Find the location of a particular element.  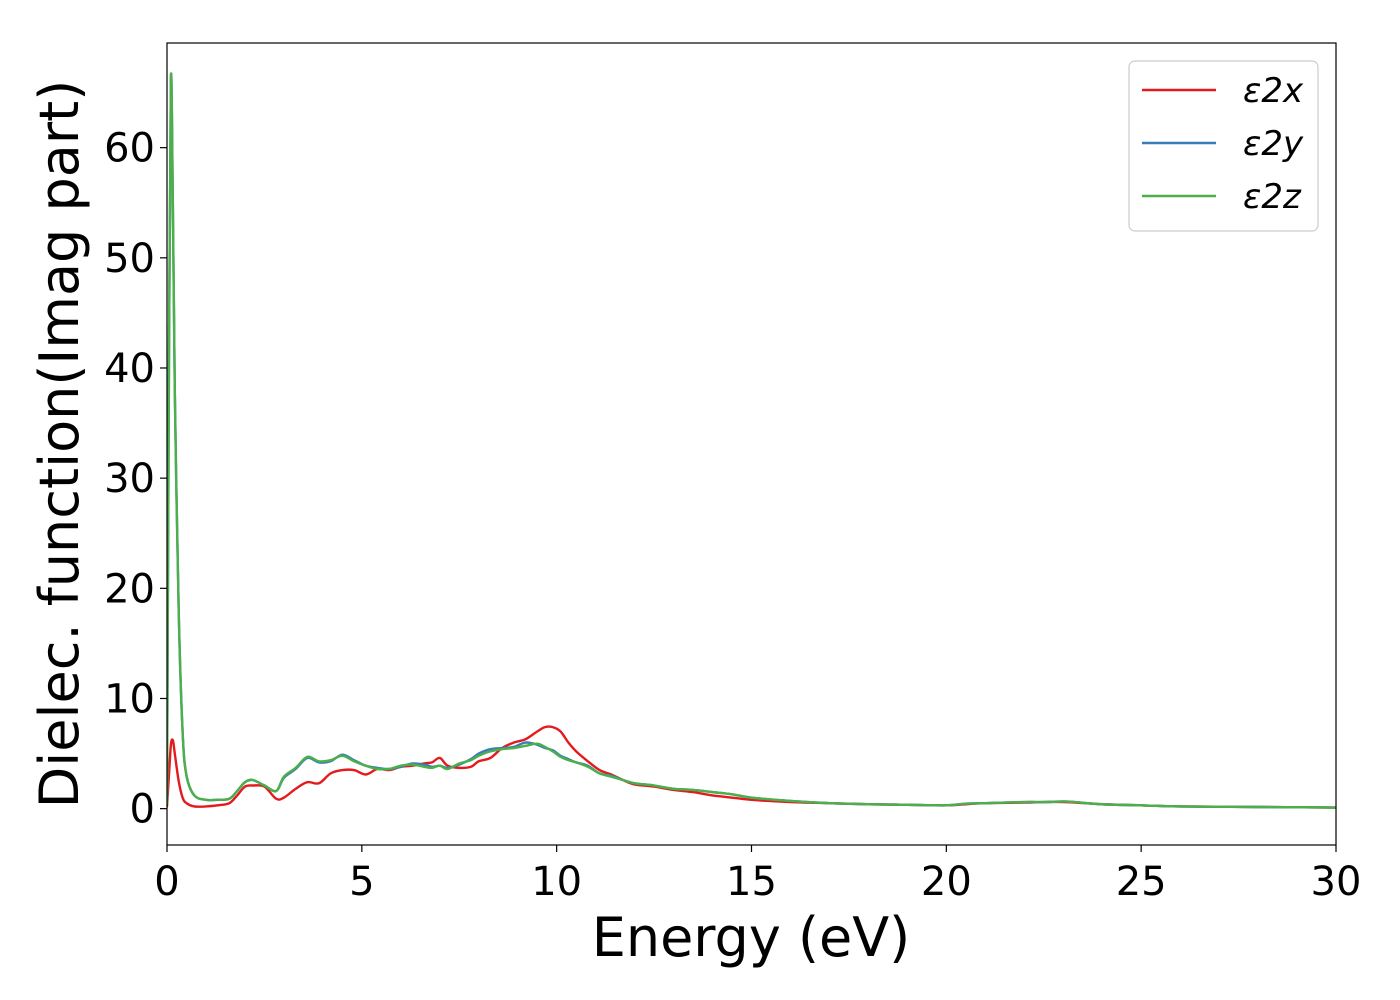

legend-label-1: ε2x is located at coordinates (1273, 91).